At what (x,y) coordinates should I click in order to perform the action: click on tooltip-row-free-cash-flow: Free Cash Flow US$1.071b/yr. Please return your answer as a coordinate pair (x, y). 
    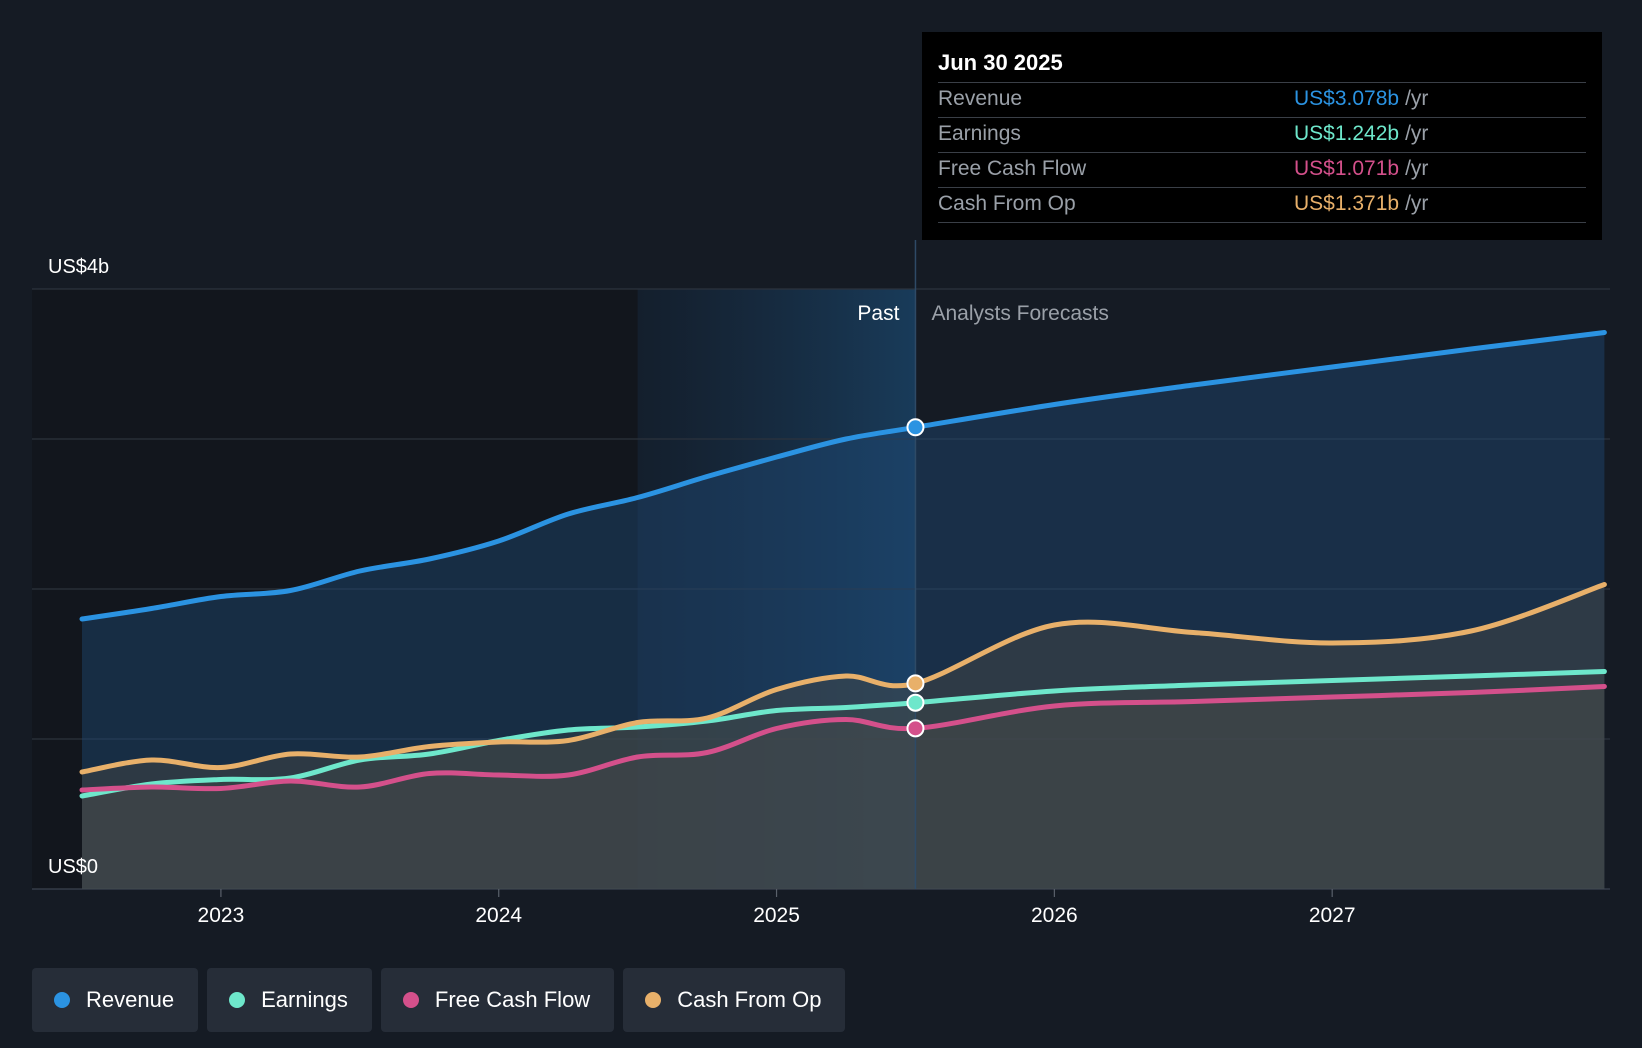
    Looking at the image, I should click on (1262, 169).